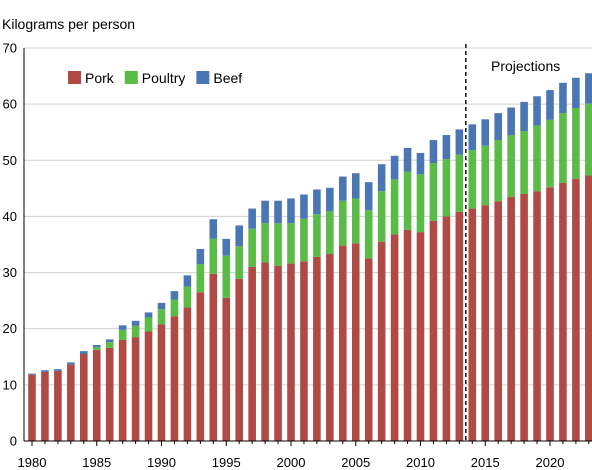 This screenshot has width=592, height=470. I want to click on legend-swatch-beef, so click(203, 77).